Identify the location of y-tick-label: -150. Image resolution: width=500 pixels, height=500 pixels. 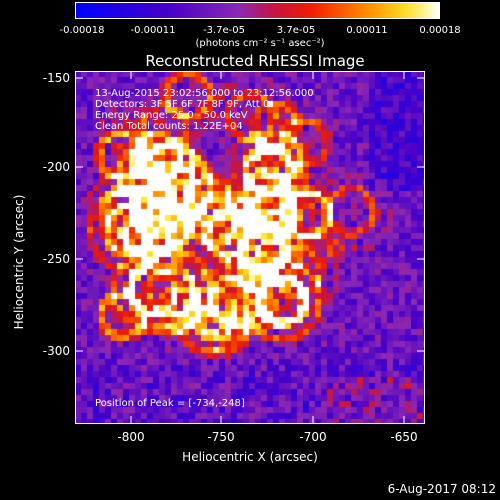
(56, 78).